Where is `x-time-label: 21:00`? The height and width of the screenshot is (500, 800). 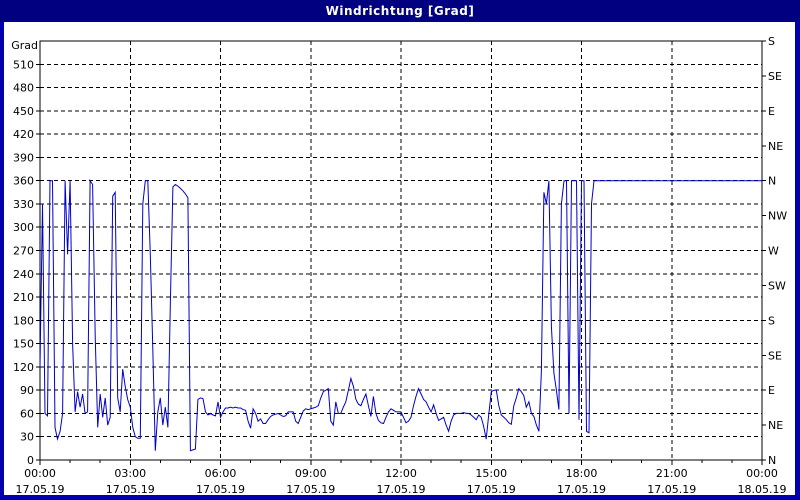 x-time-label: 21:00 is located at coordinates (672, 473).